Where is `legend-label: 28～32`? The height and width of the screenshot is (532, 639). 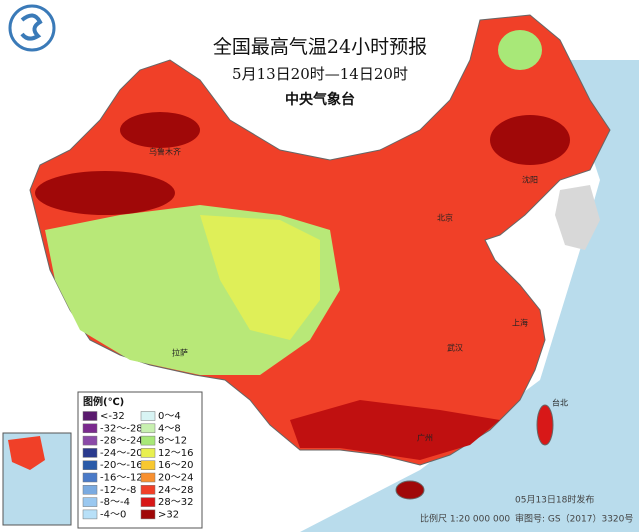 legend-label: 28～32 is located at coordinates (175, 502).